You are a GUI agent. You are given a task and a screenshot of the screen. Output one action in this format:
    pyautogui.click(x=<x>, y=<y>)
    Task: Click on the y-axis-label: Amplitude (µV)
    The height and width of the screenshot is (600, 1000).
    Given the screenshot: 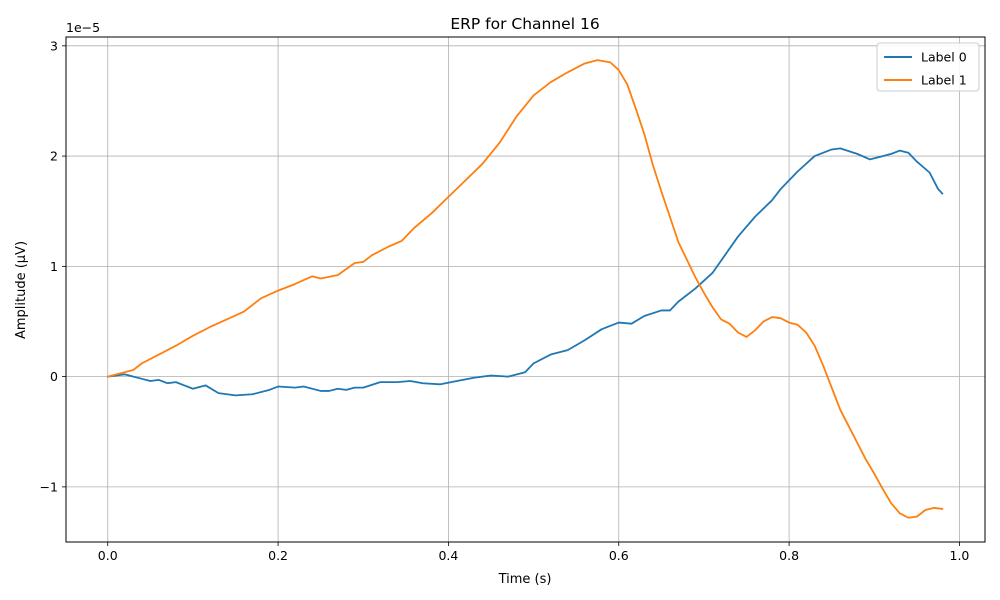 What is the action you would take?
    pyautogui.click(x=21, y=290)
    